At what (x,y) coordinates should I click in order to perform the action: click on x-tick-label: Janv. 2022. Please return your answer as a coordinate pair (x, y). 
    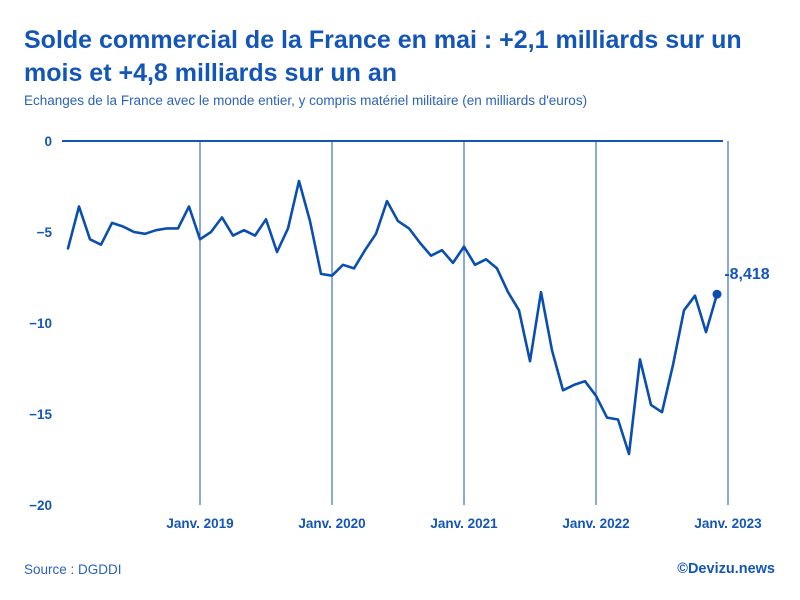
    Looking at the image, I should click on (595, 523).